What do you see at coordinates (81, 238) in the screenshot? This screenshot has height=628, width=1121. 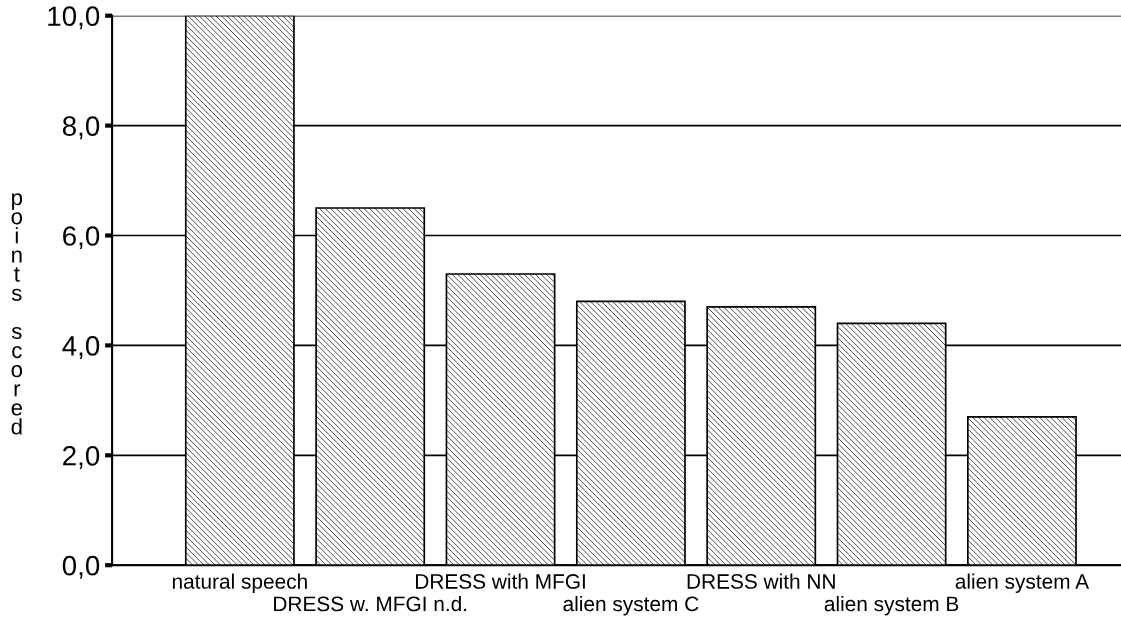 I see `y-tick-label: 6,0` at bounding box center [81, 238].